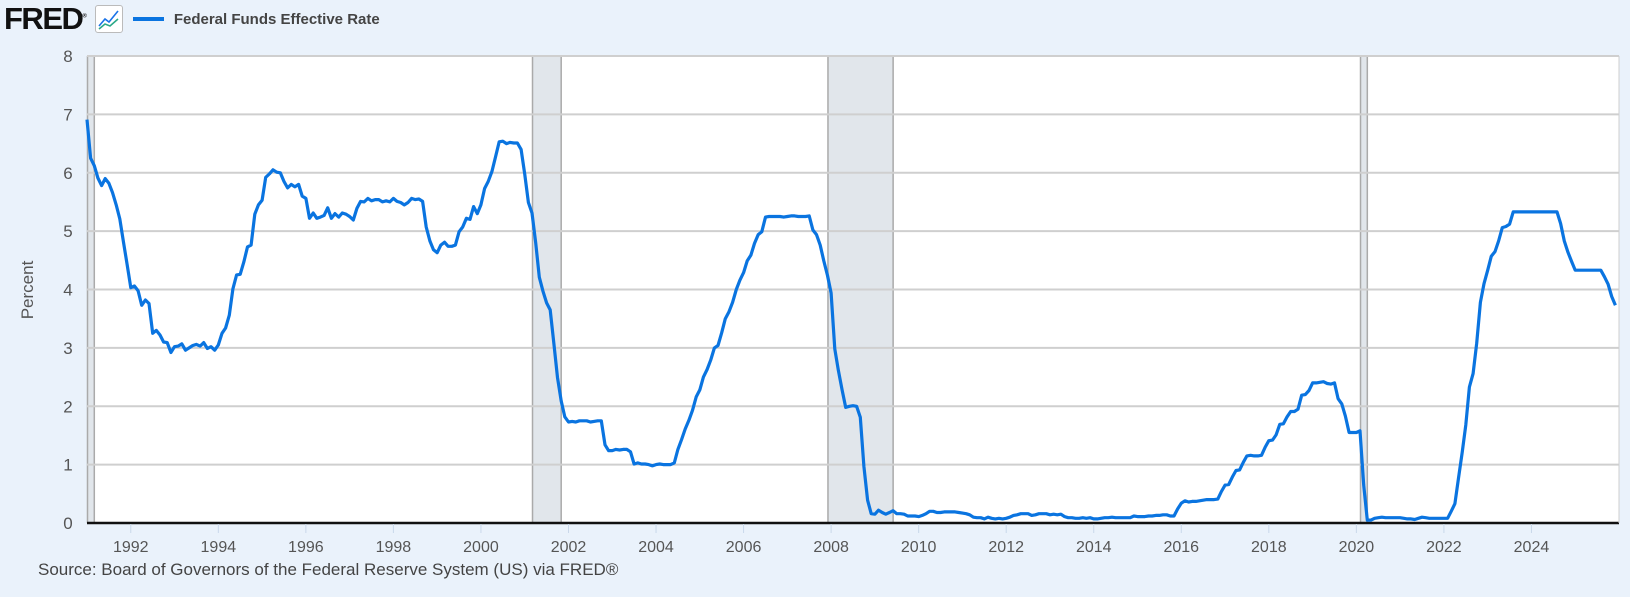  I want to click on y-axis-label: Percent, so click(27, 289).